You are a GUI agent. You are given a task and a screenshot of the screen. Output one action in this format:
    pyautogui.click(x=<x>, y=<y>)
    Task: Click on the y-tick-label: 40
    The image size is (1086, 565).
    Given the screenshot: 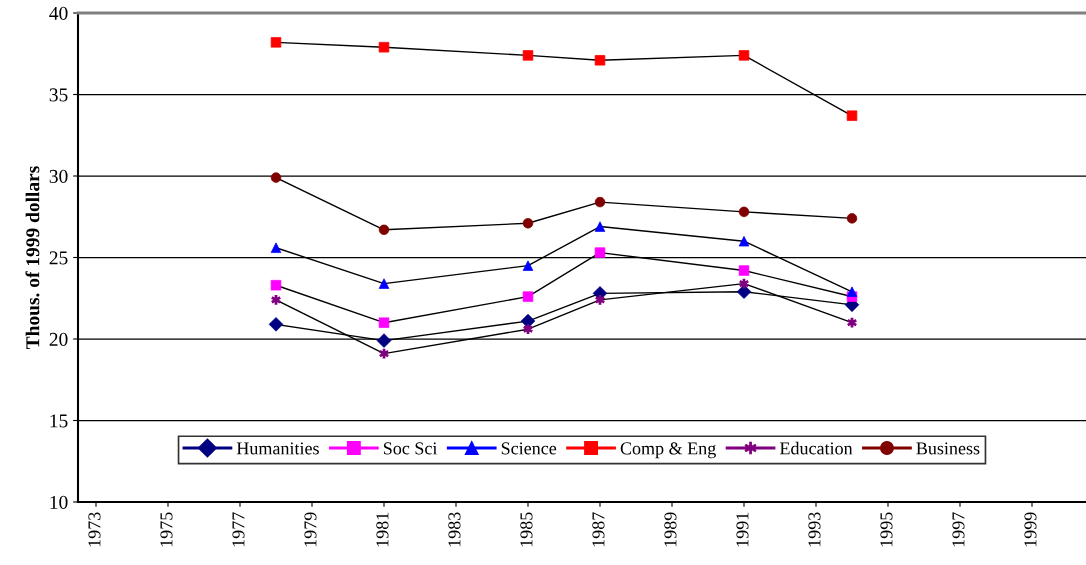 What is the action you would take?
    pyautogui.click(x=58, y=13)
    